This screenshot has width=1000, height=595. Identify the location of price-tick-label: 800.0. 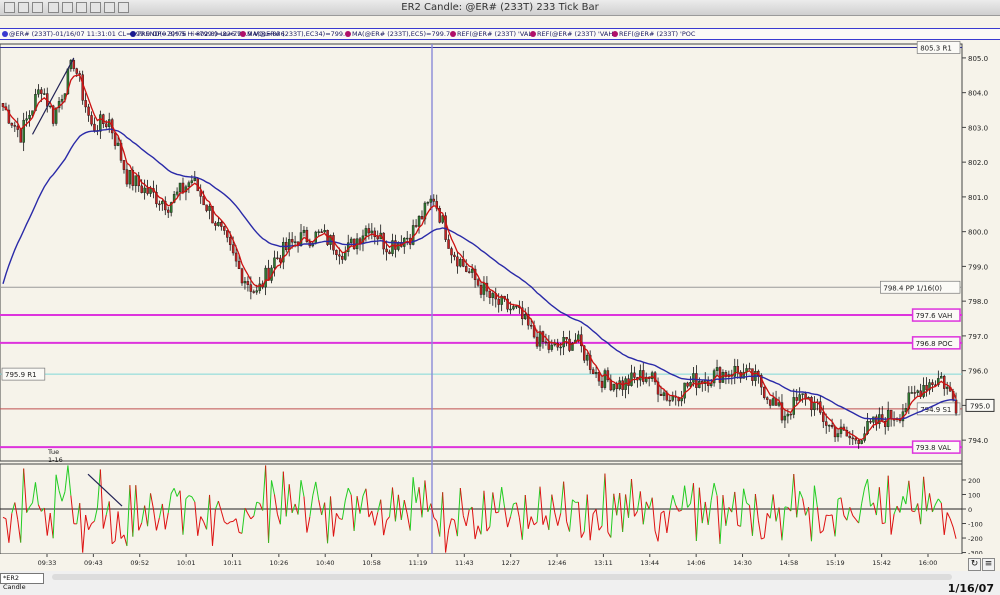
(978, 233).